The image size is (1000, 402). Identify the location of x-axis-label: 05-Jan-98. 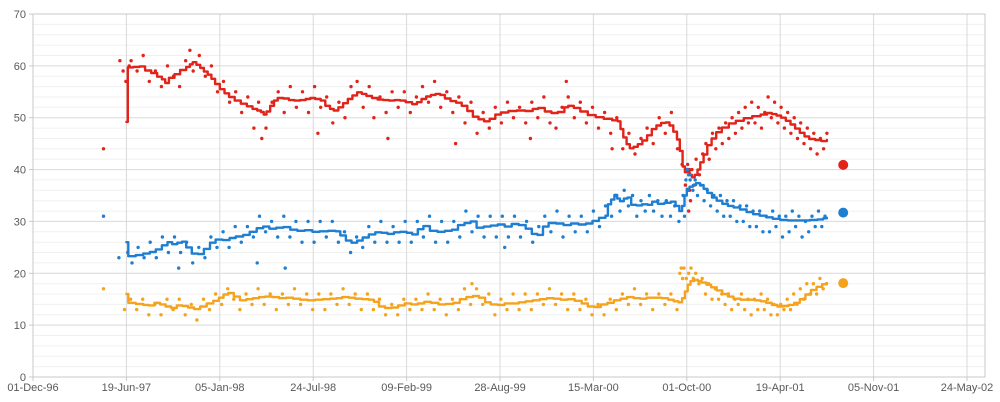
(220, 388).